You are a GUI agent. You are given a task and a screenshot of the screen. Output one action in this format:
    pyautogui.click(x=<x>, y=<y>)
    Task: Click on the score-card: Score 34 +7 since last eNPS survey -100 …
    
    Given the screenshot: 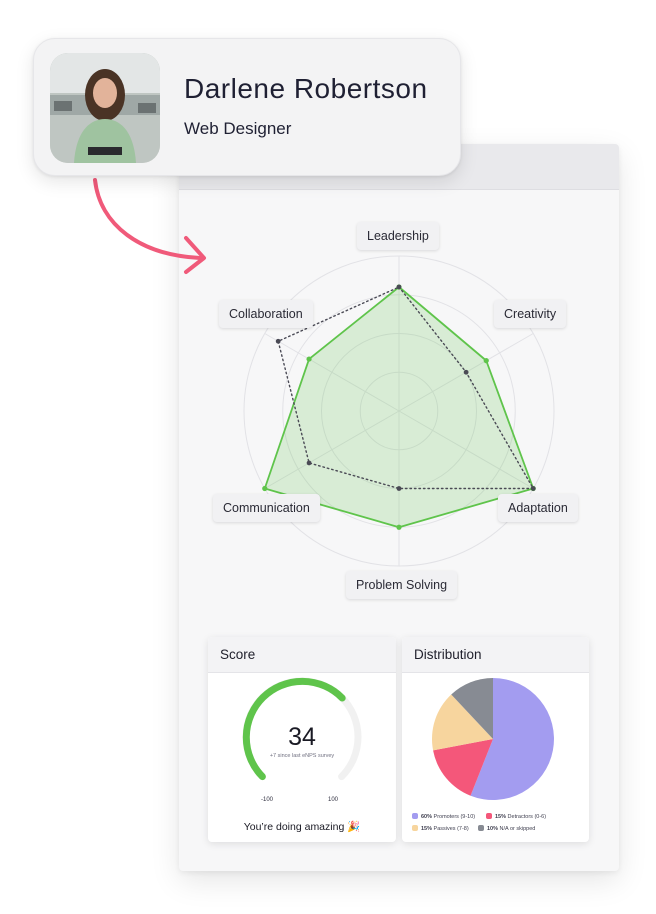 What is the action you would take?
    pyautogui.click(x=302, y=739)
    